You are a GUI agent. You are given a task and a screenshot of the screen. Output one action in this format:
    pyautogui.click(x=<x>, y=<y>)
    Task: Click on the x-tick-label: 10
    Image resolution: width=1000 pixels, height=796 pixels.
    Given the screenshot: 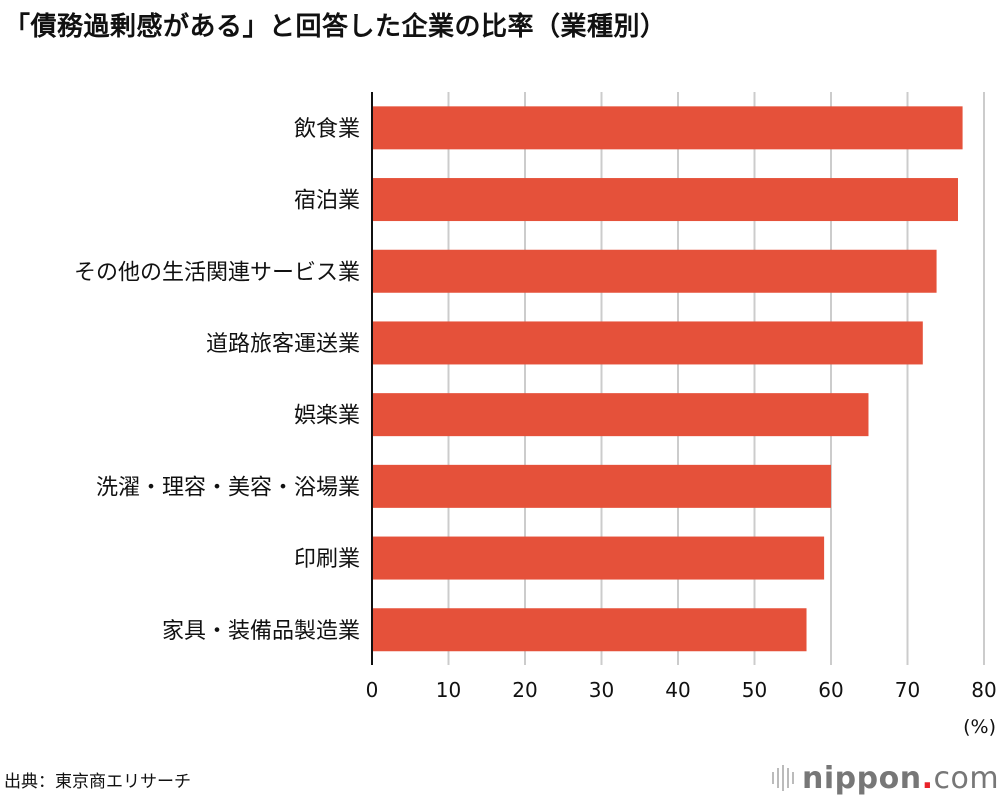 What is the action you would take?
    pyautogui.click(x=448, y=690)
    